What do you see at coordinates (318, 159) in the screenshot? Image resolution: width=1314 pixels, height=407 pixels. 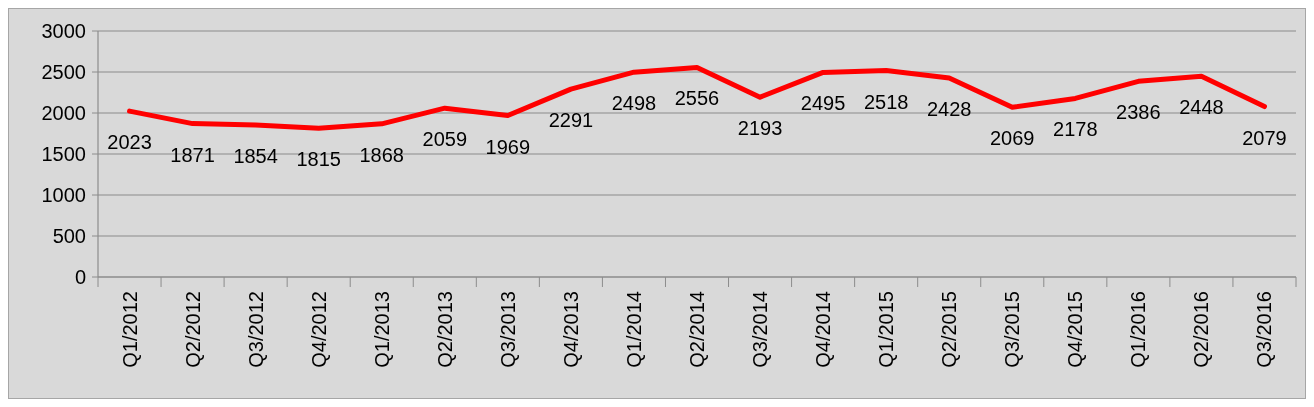 I see `data-label: 1815` at bounding box center [318, 159].